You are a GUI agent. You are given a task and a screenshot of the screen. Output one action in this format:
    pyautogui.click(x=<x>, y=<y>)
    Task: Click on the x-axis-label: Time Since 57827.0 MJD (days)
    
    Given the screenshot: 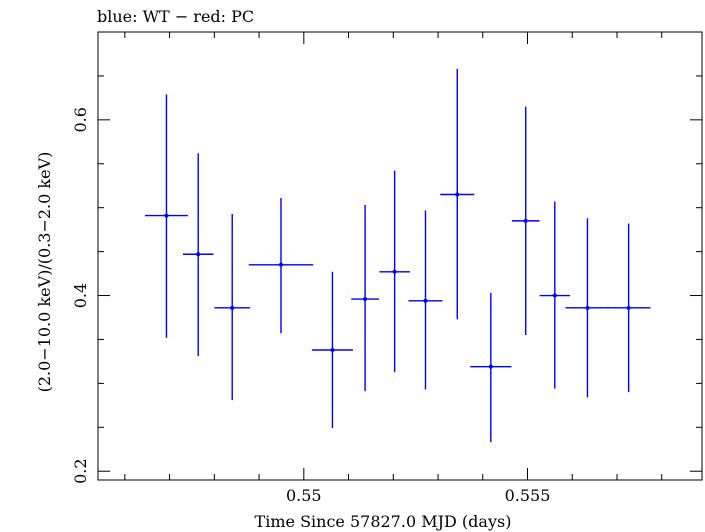 What is the action you would take?
    pyautogui.click(x=383, y=521)
    